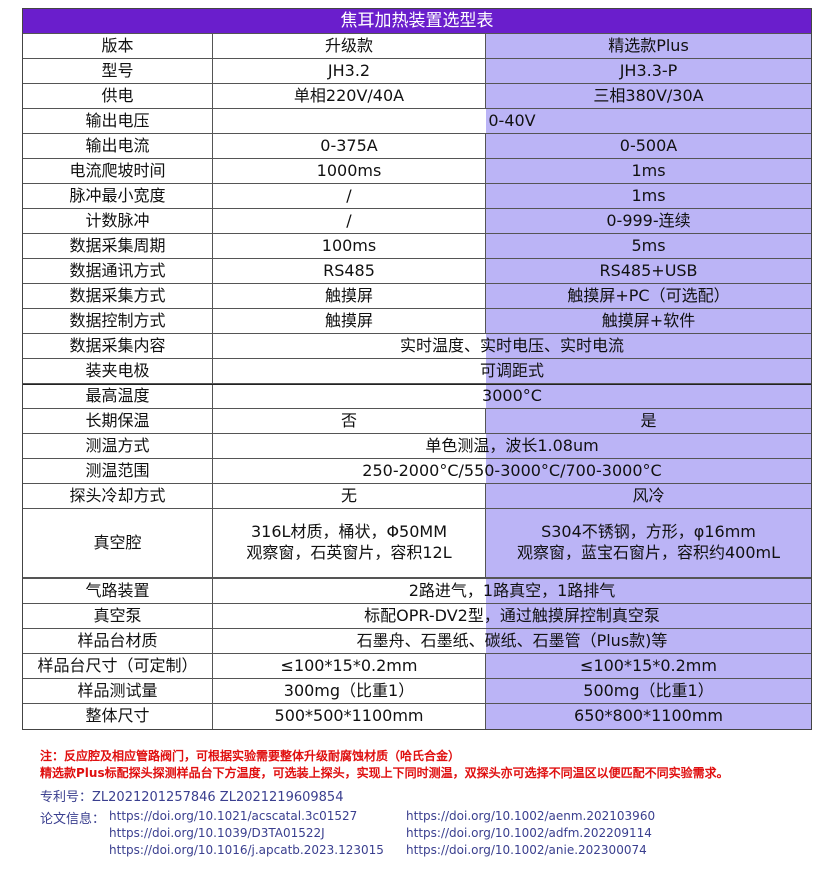 This screenshot has width=834, height=876. What do you see at coordinates (118, 543) in the screenshot?
I see `row-label: 真空腔` at bounding box center [118, 543].